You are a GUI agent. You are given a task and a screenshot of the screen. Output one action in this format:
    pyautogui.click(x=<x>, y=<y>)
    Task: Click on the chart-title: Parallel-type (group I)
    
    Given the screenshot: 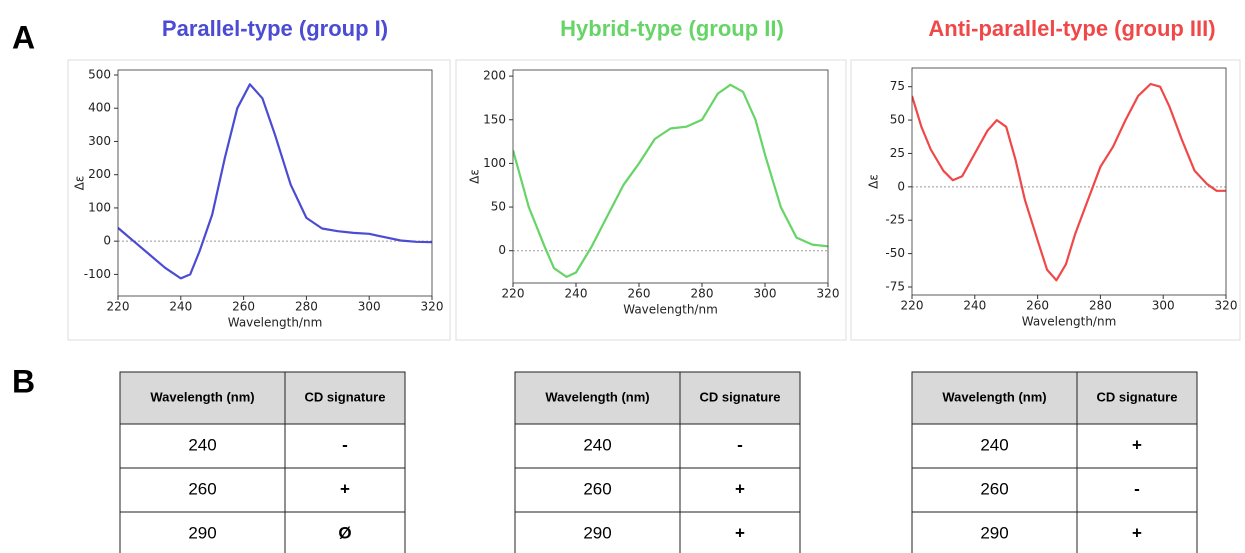 What is the action you would take?
    pyautogui.click(x=275, y=28)
    